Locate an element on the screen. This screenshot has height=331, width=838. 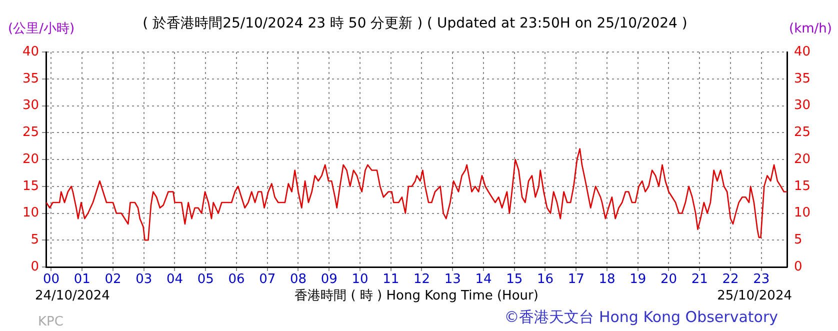
x-tick-label: 03 is located at coordinates (144, 280).